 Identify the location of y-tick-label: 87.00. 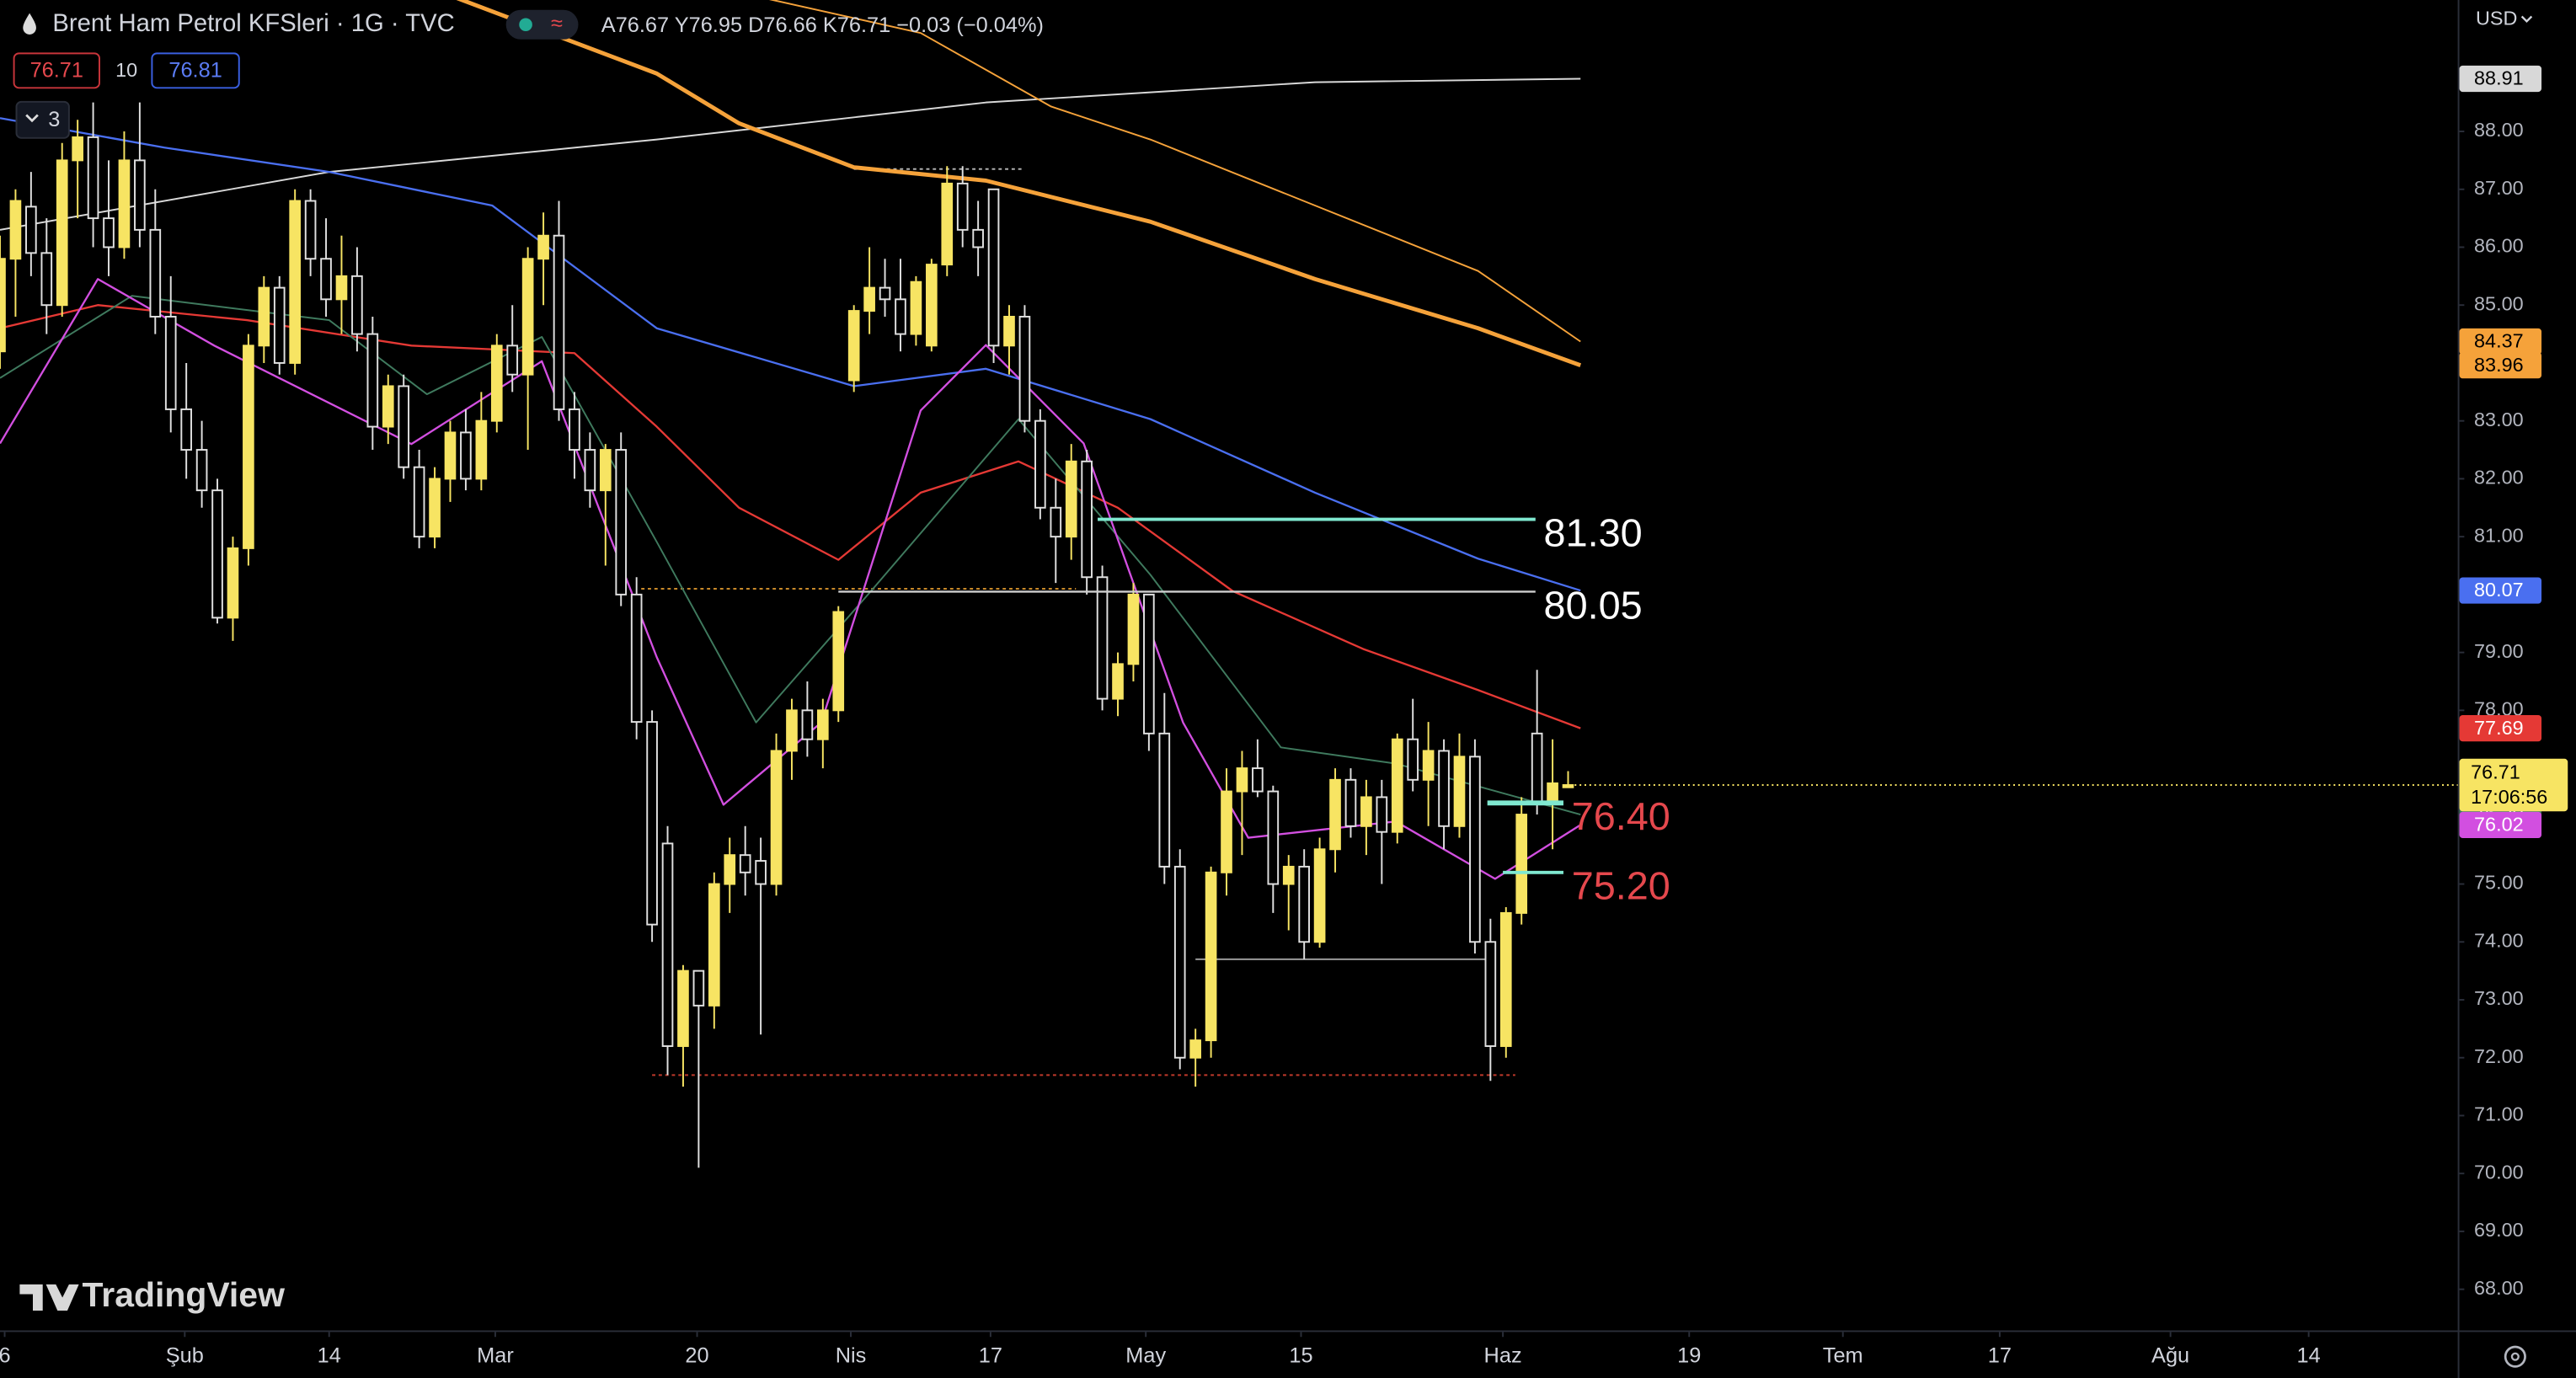
(2499, 188).